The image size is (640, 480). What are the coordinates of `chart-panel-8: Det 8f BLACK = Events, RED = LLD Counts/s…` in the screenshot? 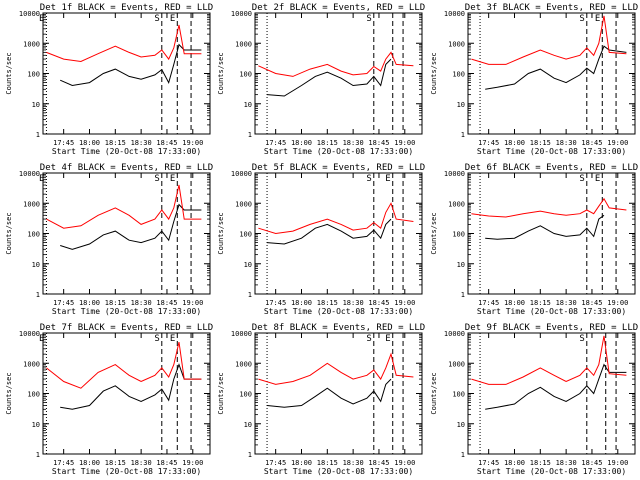 It's located at (321, 399).